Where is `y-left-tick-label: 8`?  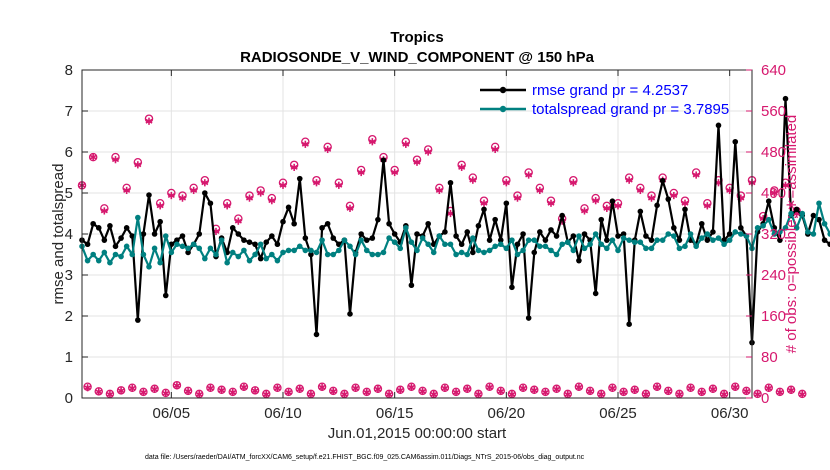
y-left-tick-label: 8 is located at coordinates (69, 70).